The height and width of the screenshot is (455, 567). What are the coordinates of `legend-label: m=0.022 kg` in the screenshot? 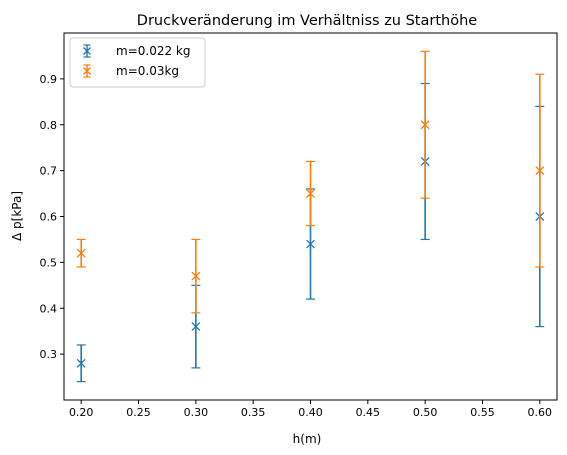 It's located at (153, 51).